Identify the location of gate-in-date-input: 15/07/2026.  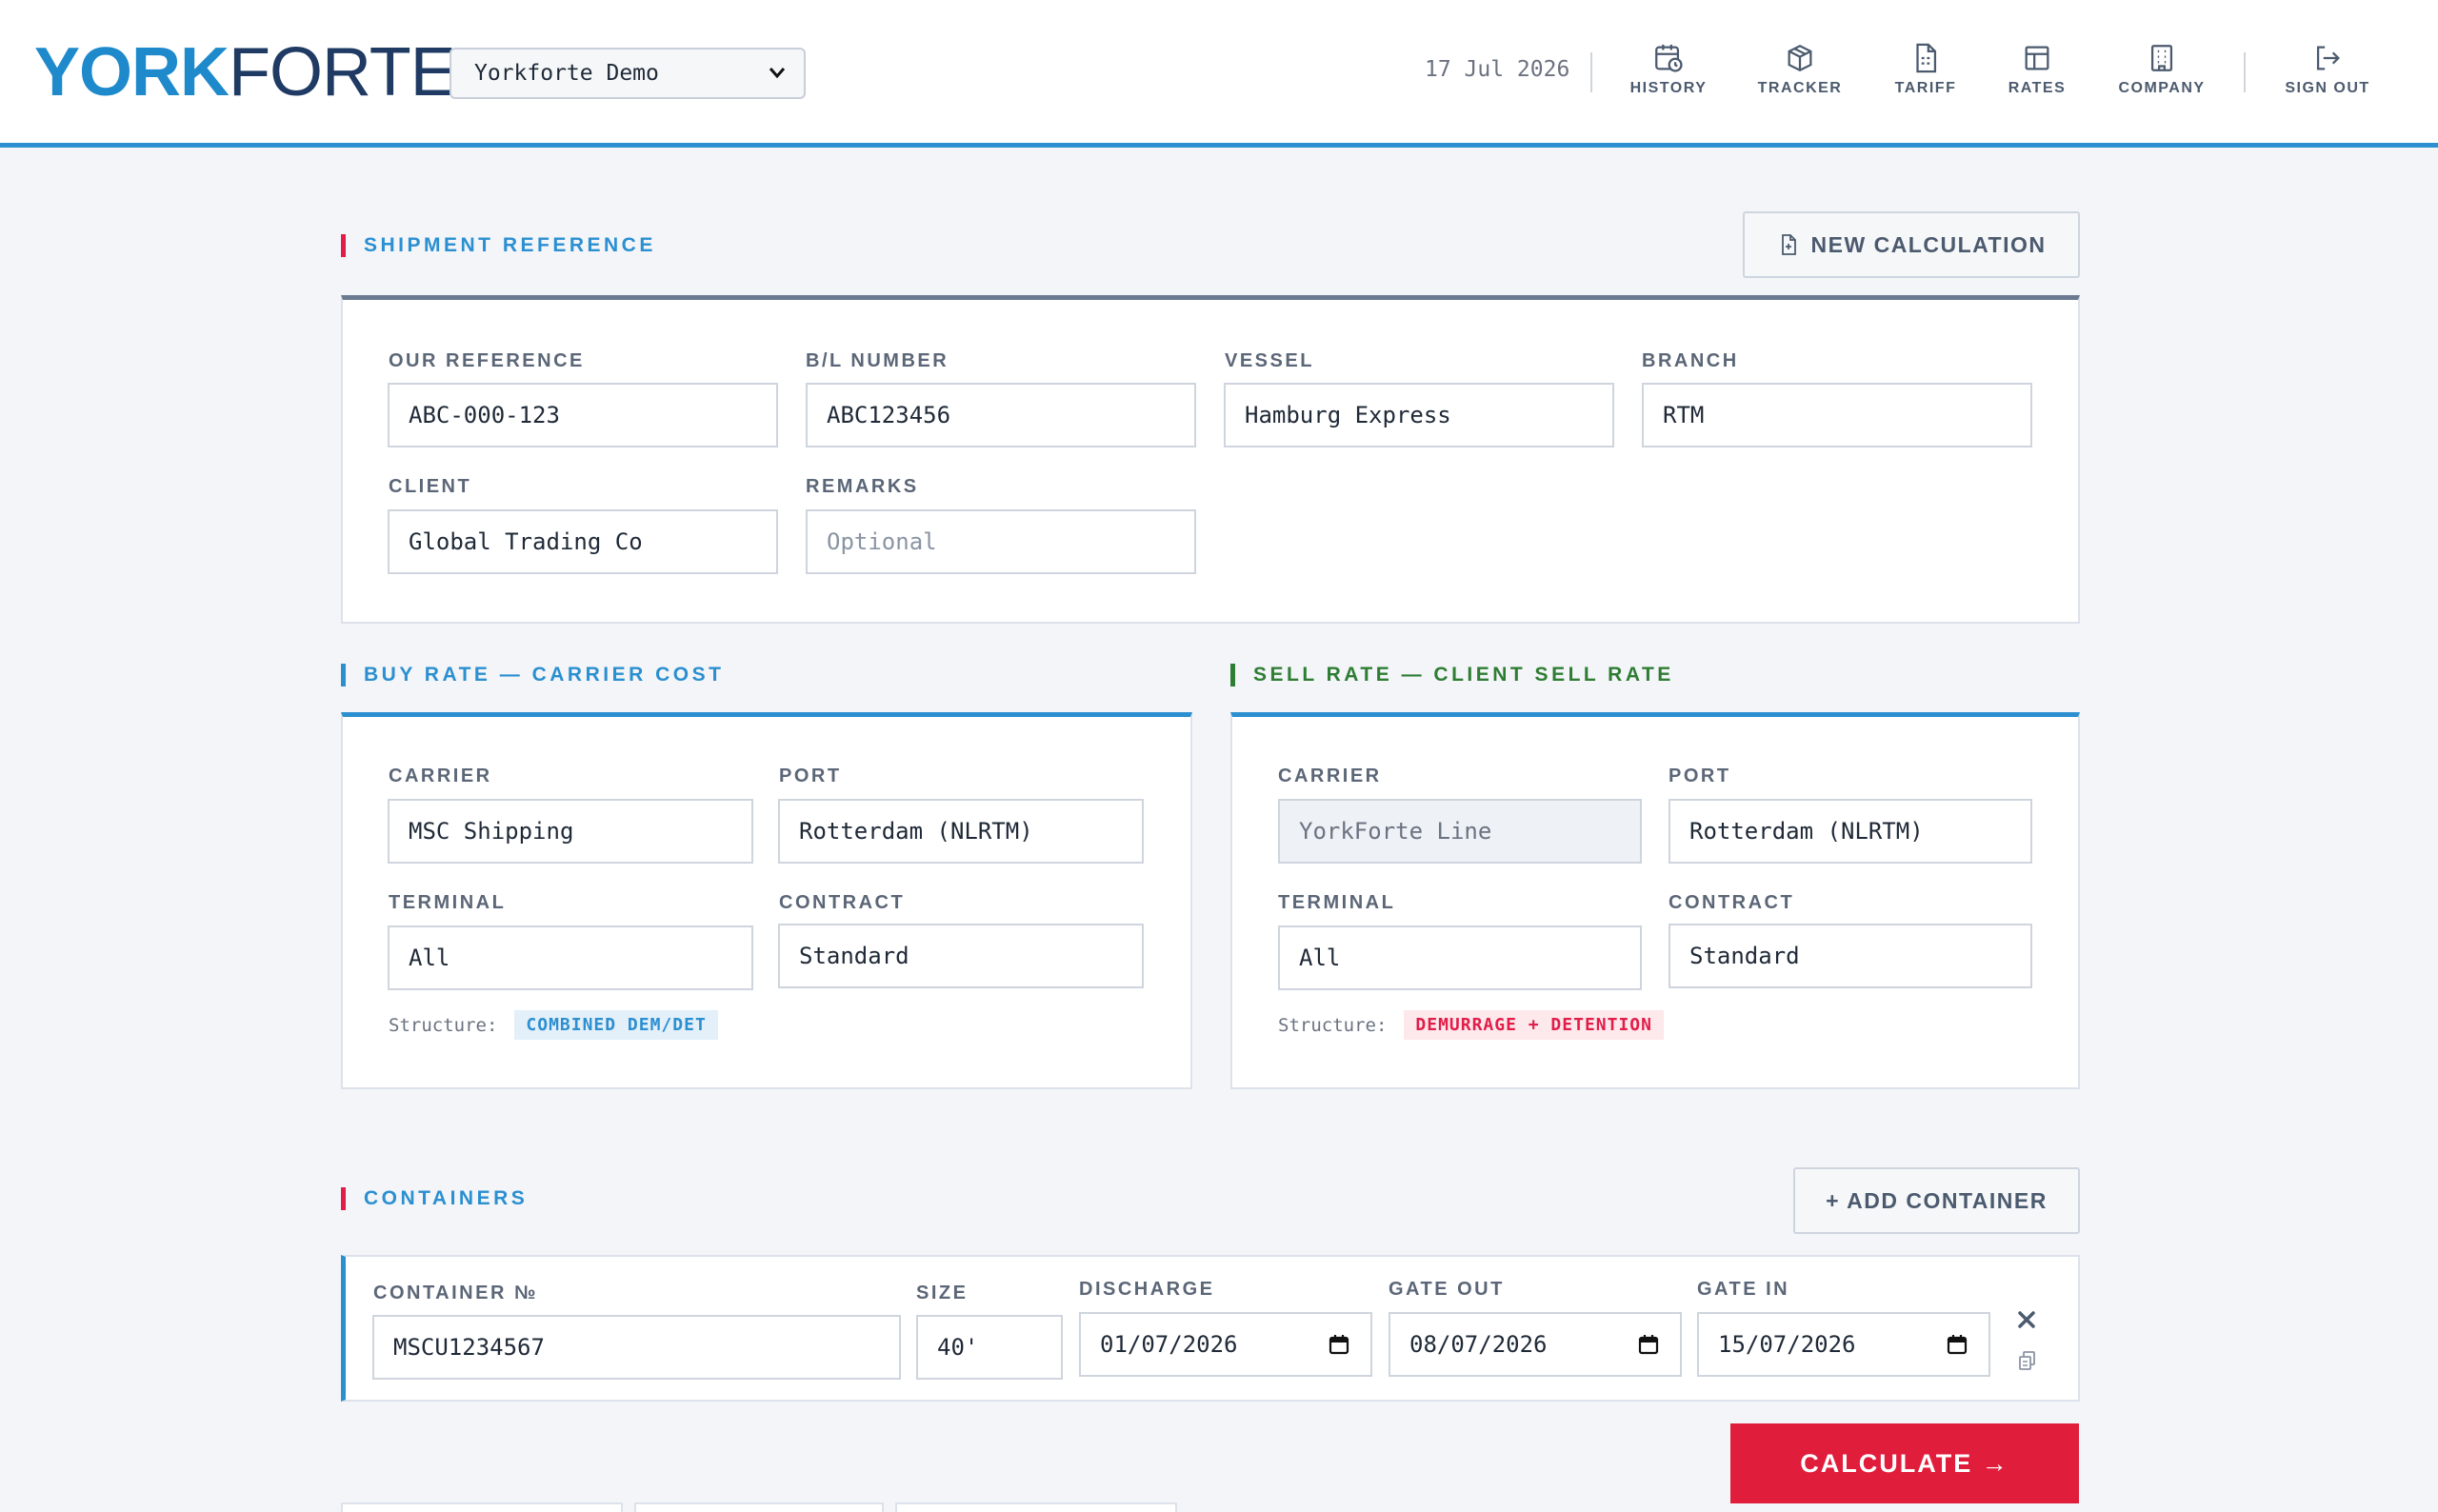
(1843, 1344).